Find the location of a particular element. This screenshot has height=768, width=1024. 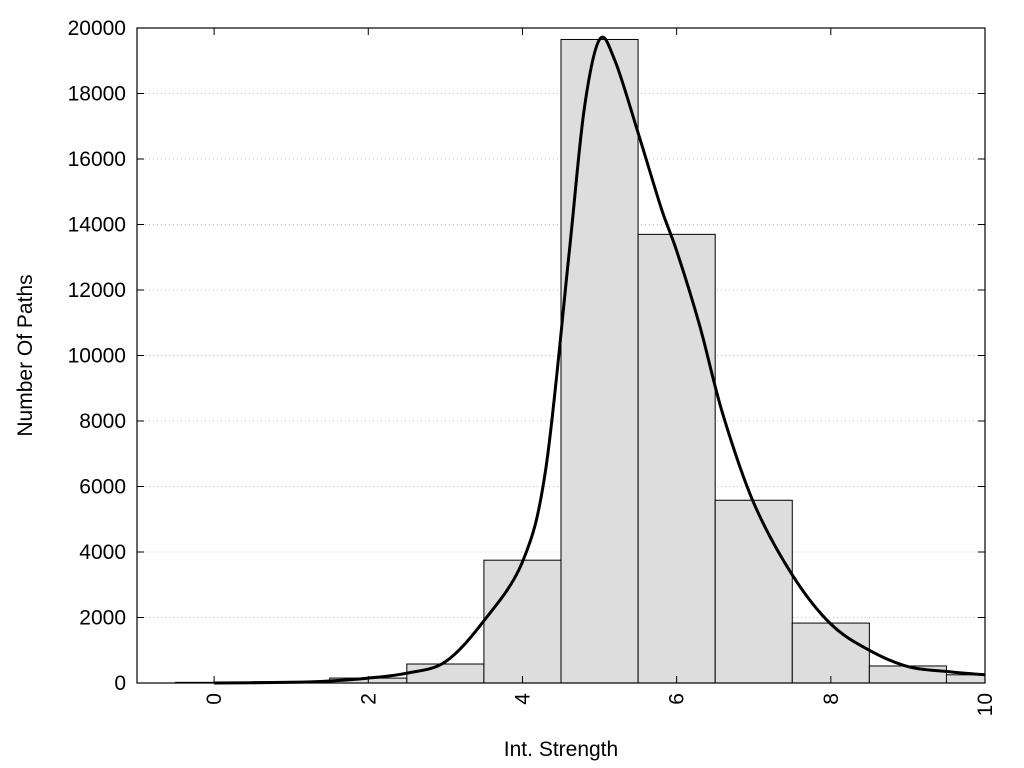

x-tick-label: 6 is located at coordinates (677, 699).